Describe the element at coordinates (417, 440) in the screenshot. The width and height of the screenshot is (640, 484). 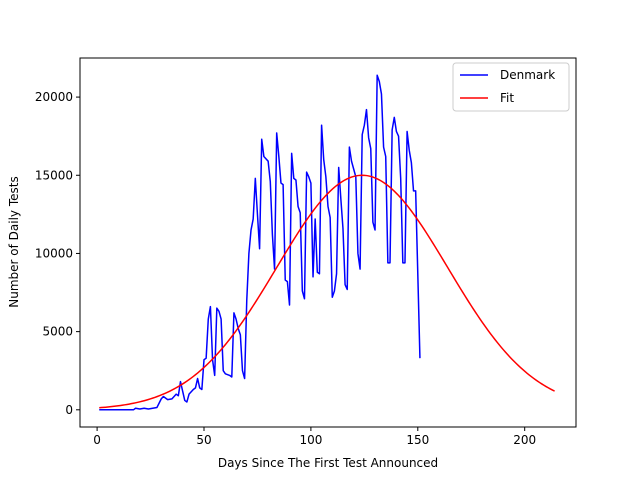
I see `x-tick-label: 150` at that location.